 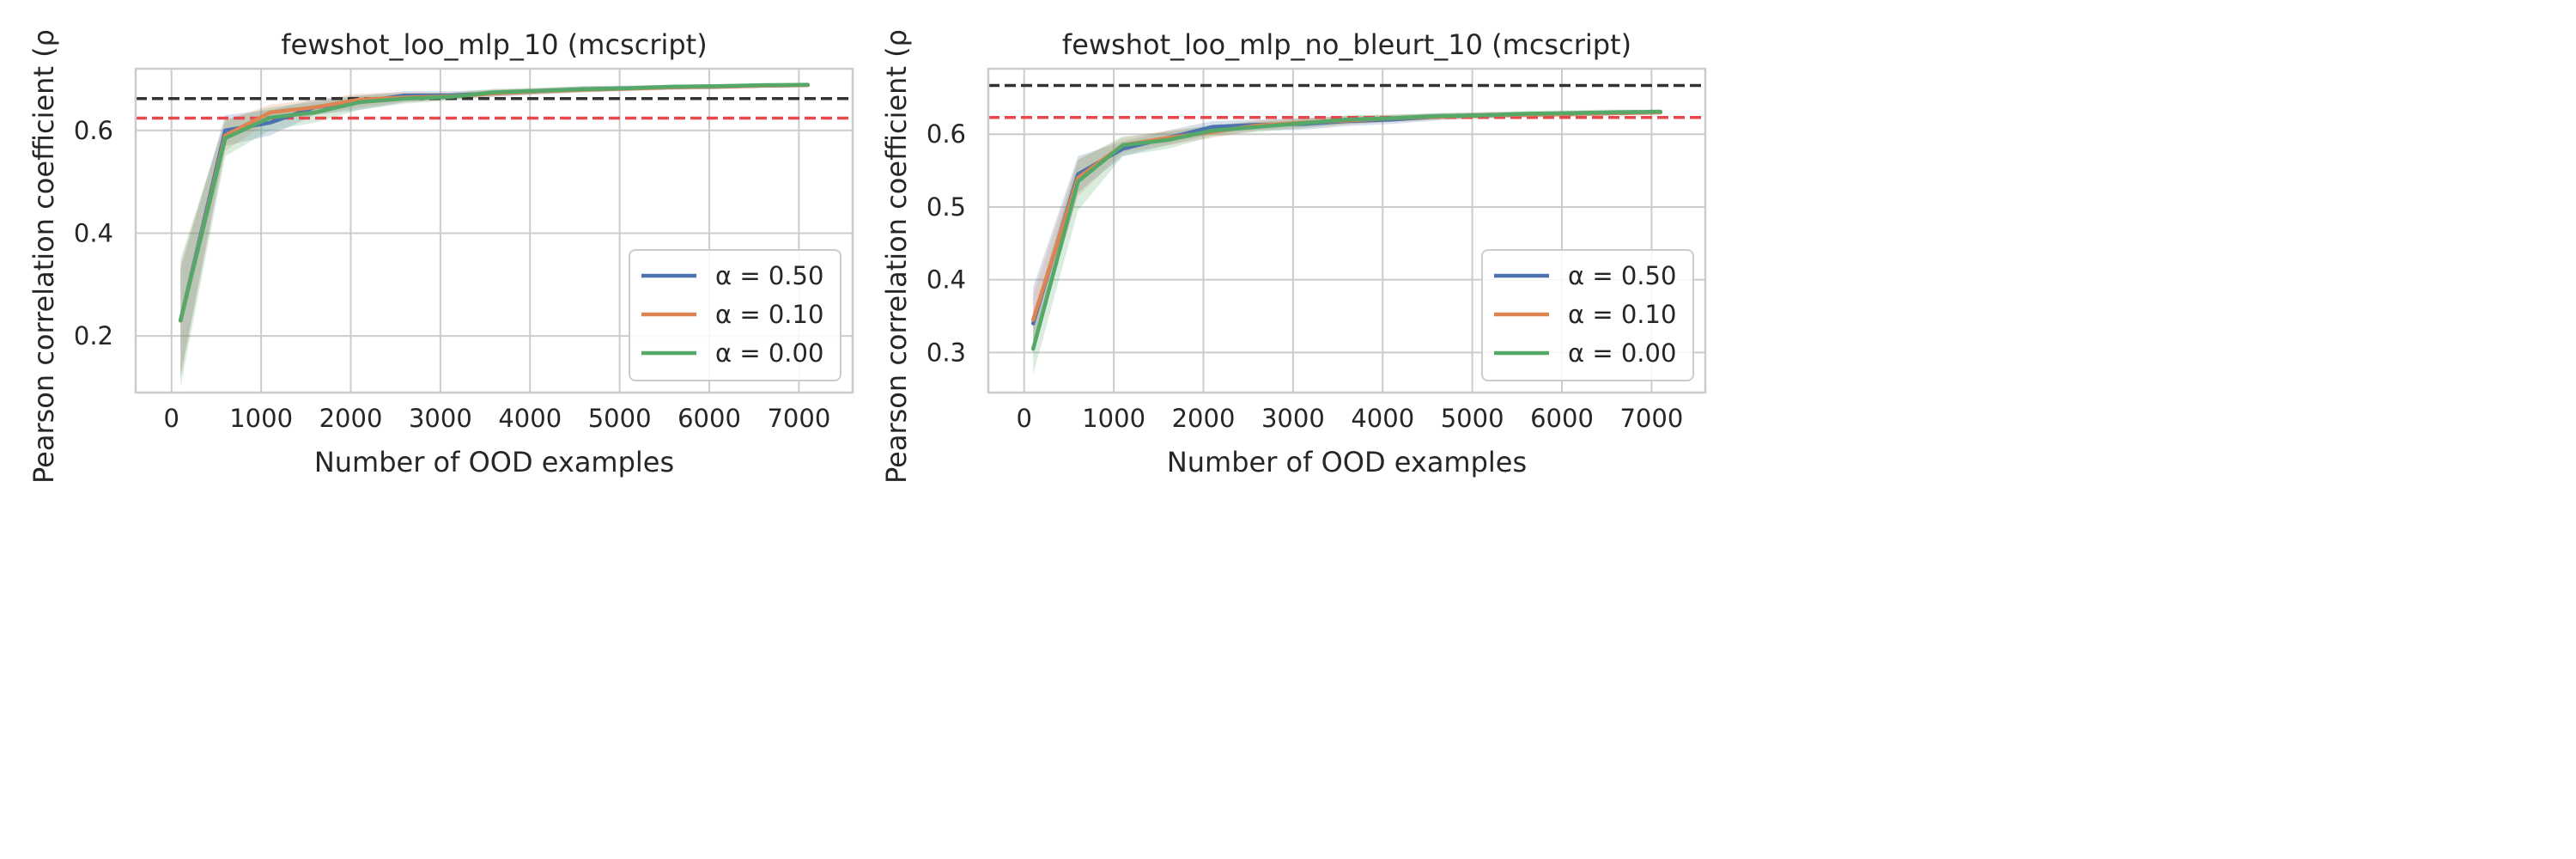 I want to click on chart-title: fewshot_loo_mlp_10 (mcscript), so click(x=494, y=44).